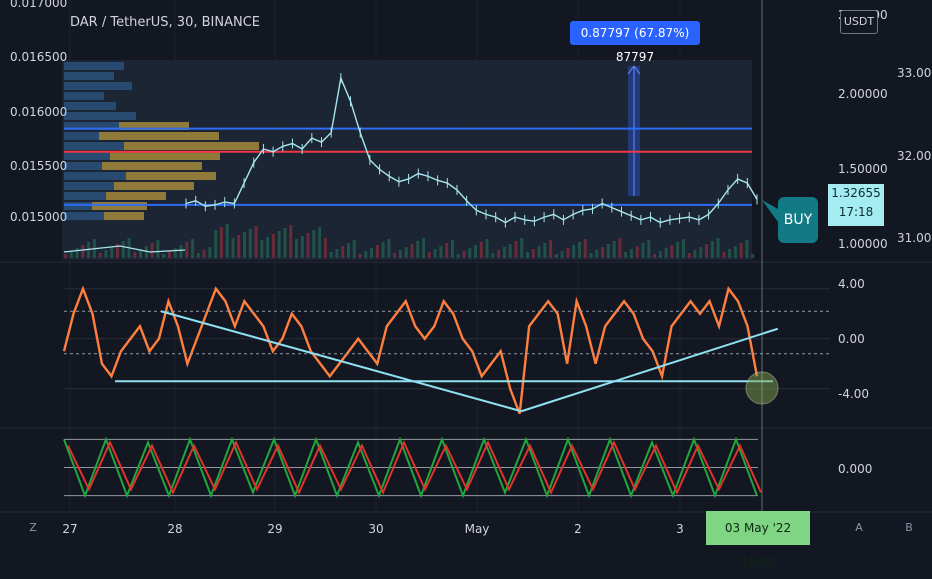 The image size is (932, 579). I want to click on zoom-reset-button: Z, so click(33, 527).